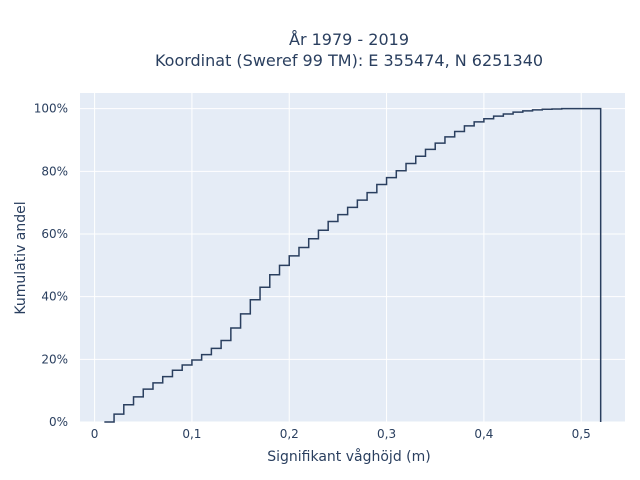  What do you see at coordinates (191, 434) in the screenshot?
I see `x-tick-label: 0,1` at bounding box center [191, 434].